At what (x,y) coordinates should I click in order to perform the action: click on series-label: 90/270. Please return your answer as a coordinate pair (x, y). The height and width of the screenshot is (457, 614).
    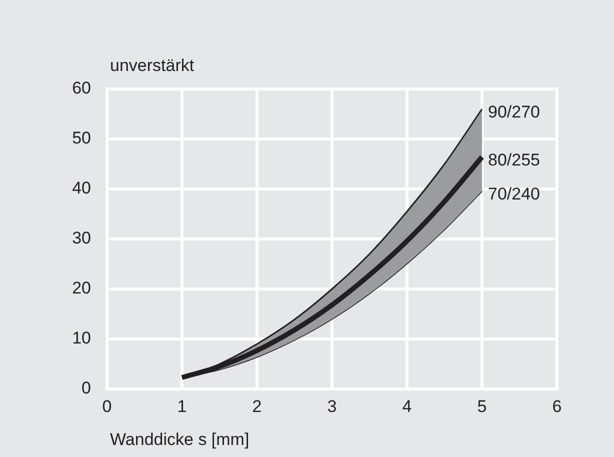
    Looking at the image, I should click on (514, 112).